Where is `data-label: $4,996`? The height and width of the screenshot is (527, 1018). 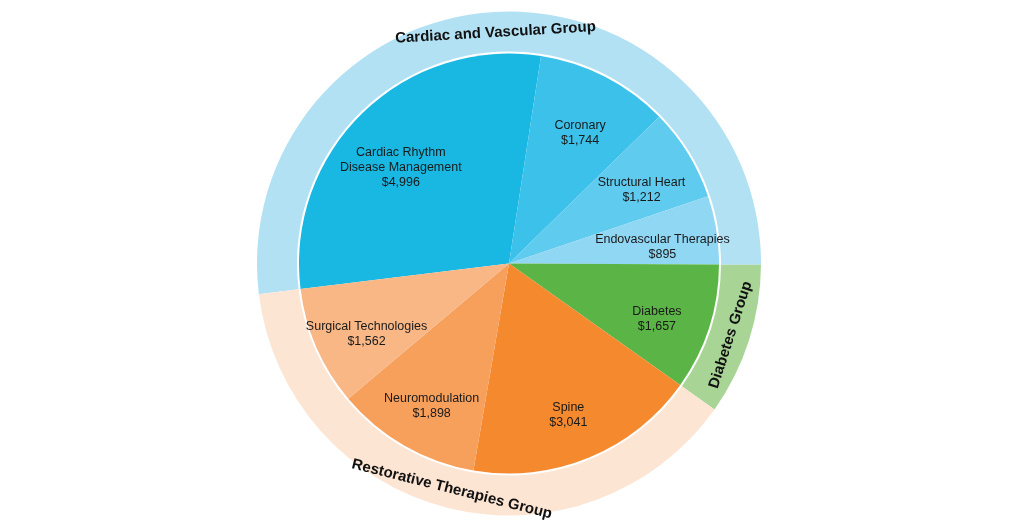 data-label: $4,996 is located at coordinates (400, 181).